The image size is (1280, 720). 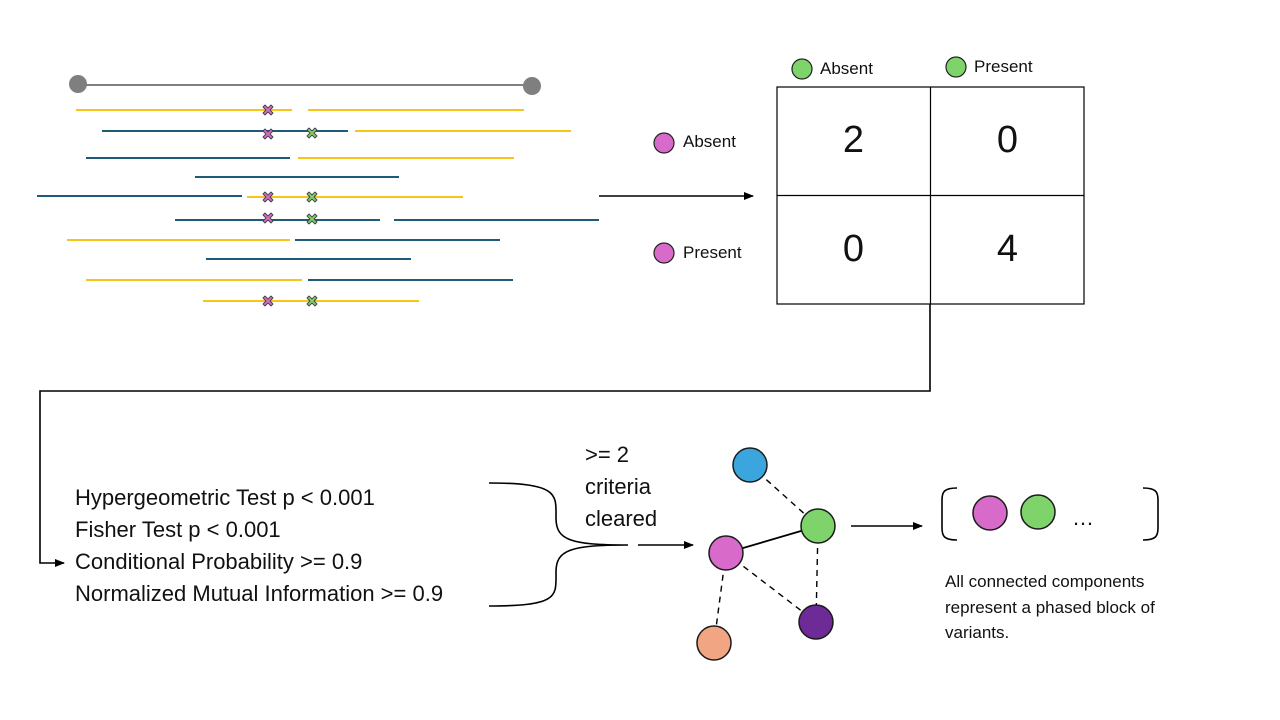 What do you see at coordinates (1007, 249) in the screenshot?
I see `cell-present-present: 4` at bounding box center [1007, 249].